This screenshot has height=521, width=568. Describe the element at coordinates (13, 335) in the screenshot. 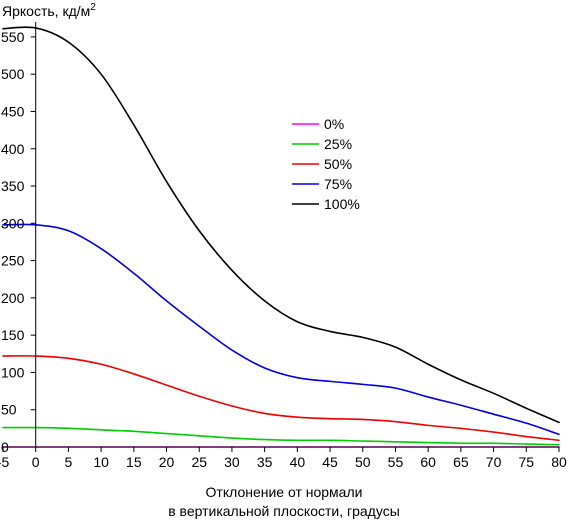

I see `y-tick-label: 150` at that location.